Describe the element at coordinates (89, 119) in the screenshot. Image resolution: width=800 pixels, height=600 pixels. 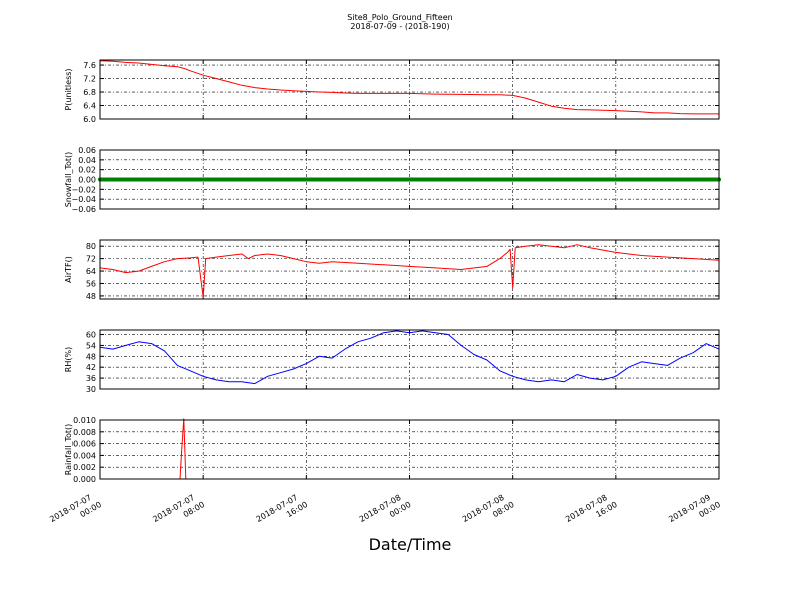
I see `pressure-ytick-label: 6.0` at that location.